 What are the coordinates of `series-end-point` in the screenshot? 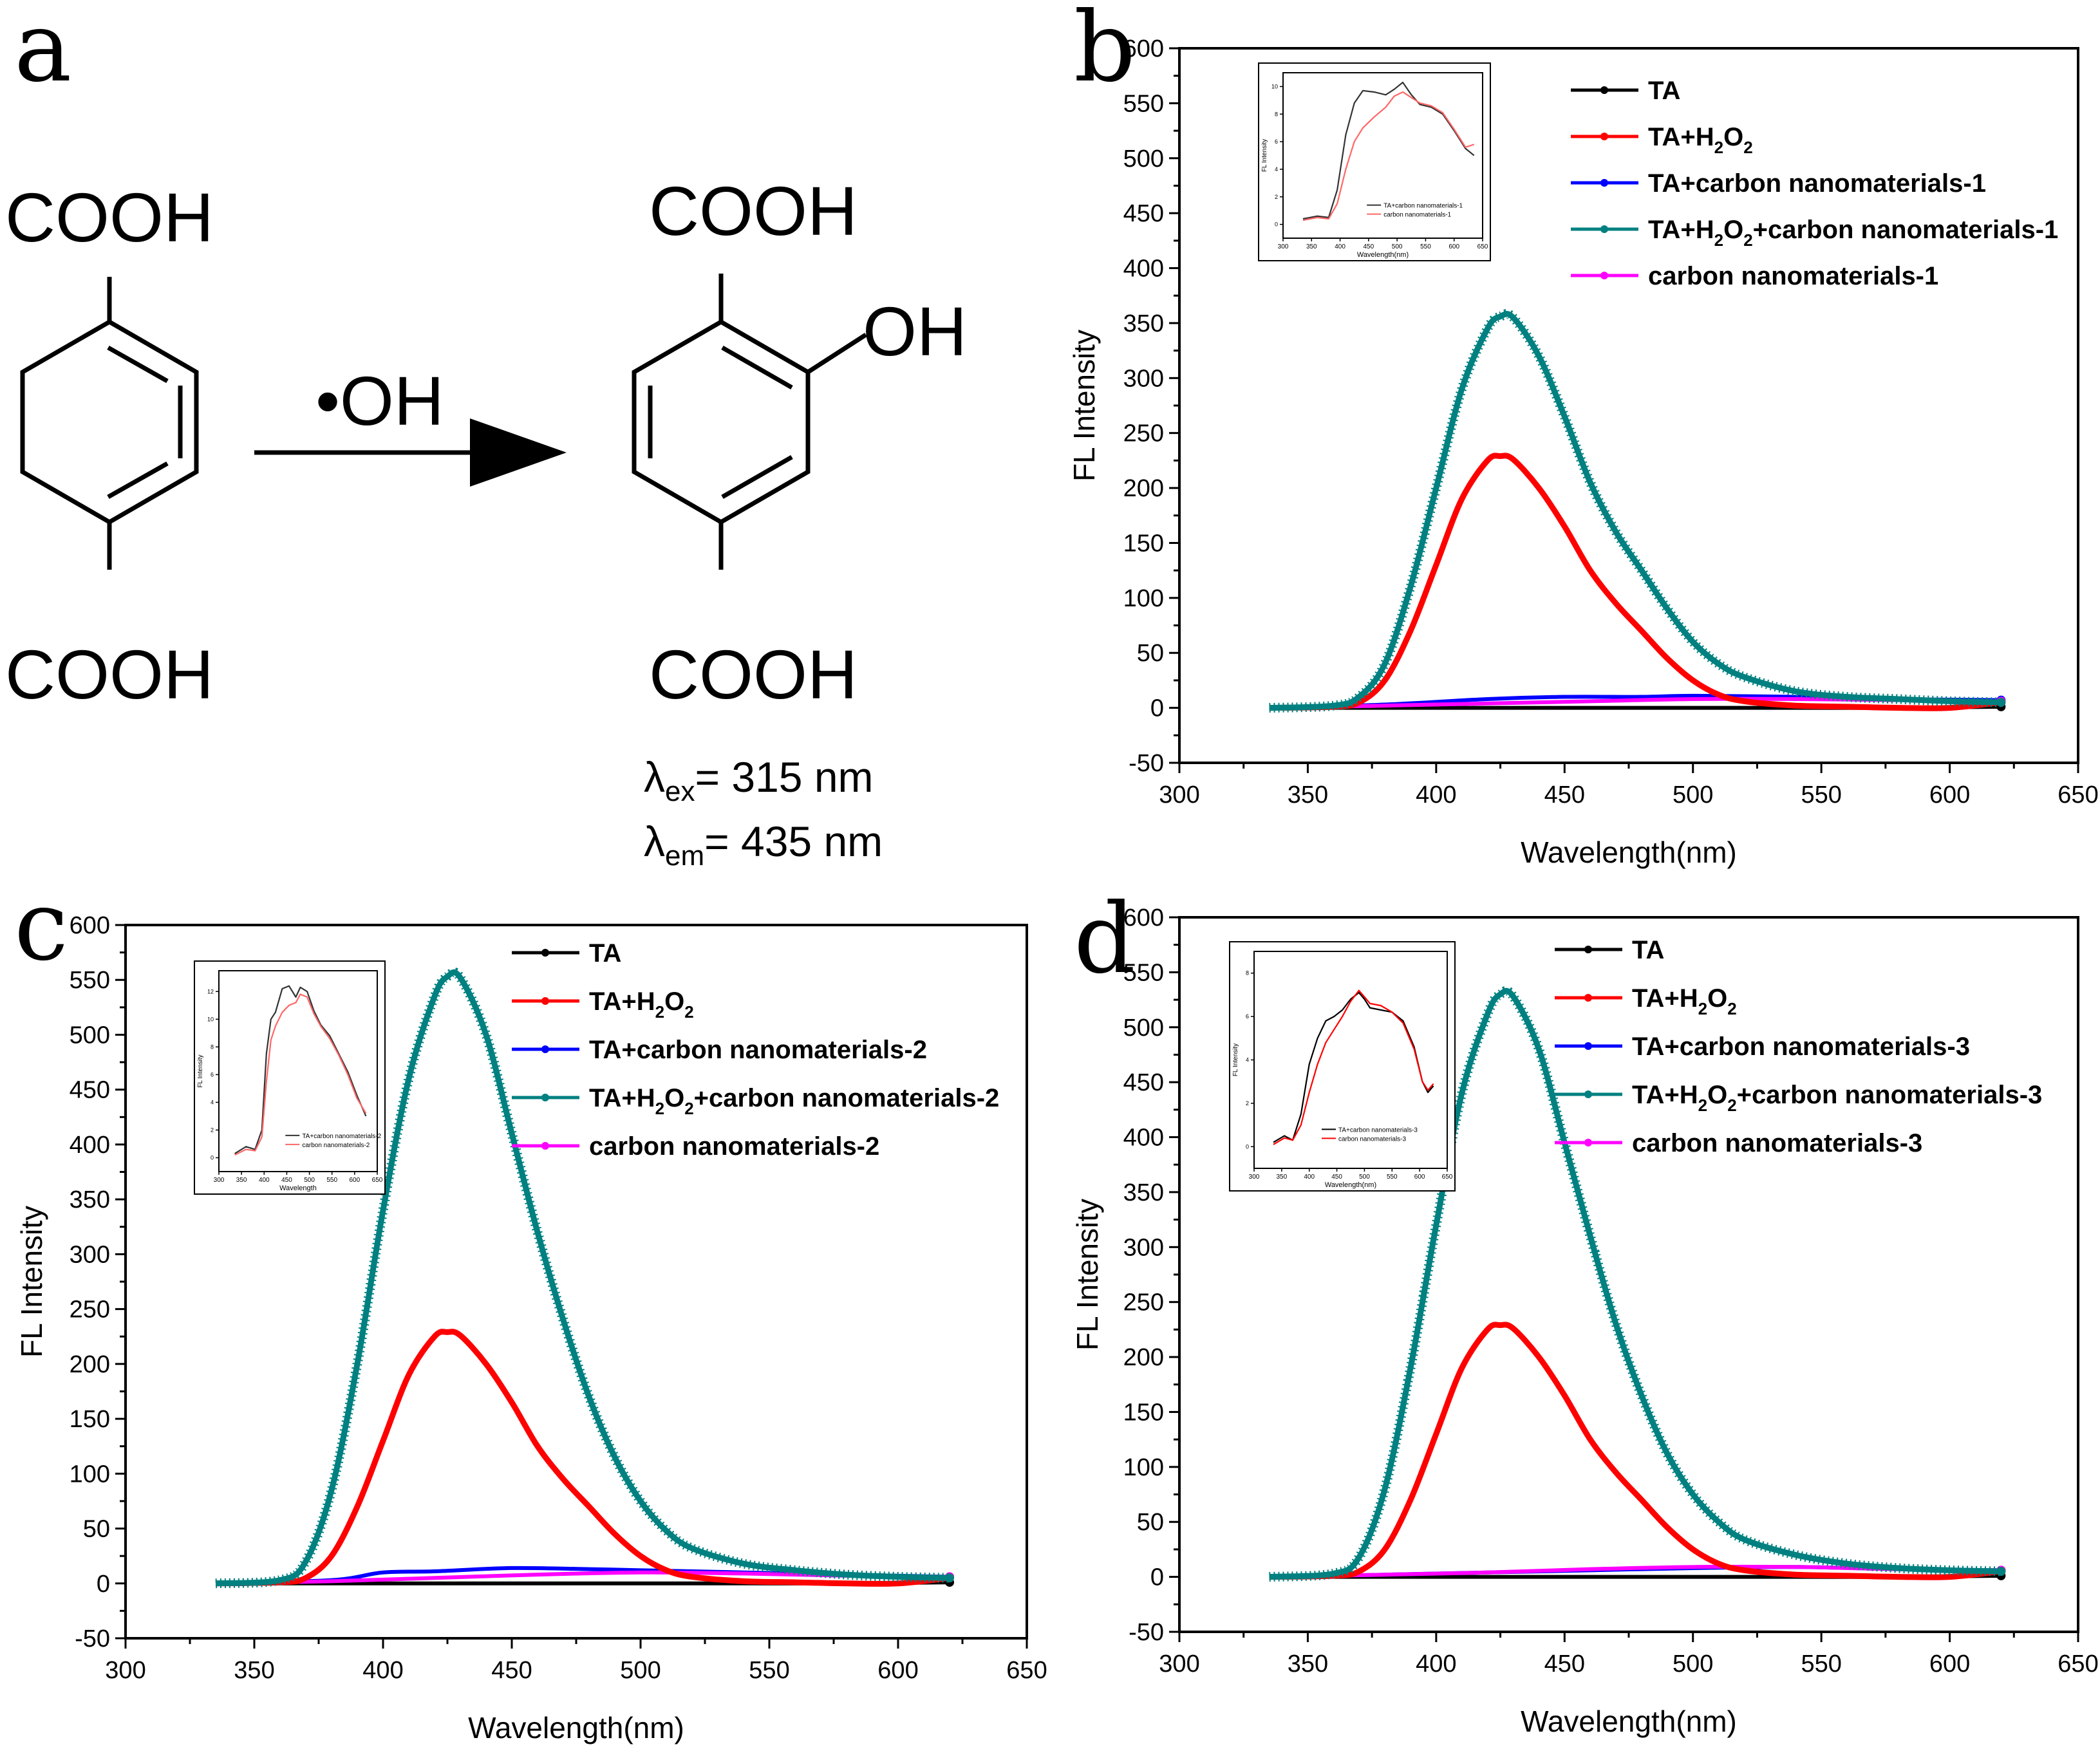 It's located at (949, 1578).